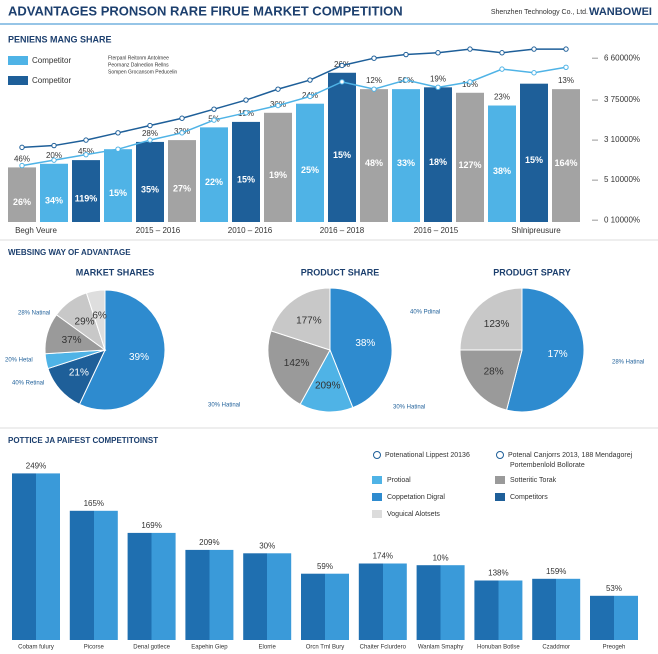  I want to click on y-tick-label: 3 10000%, so click(622, 139).